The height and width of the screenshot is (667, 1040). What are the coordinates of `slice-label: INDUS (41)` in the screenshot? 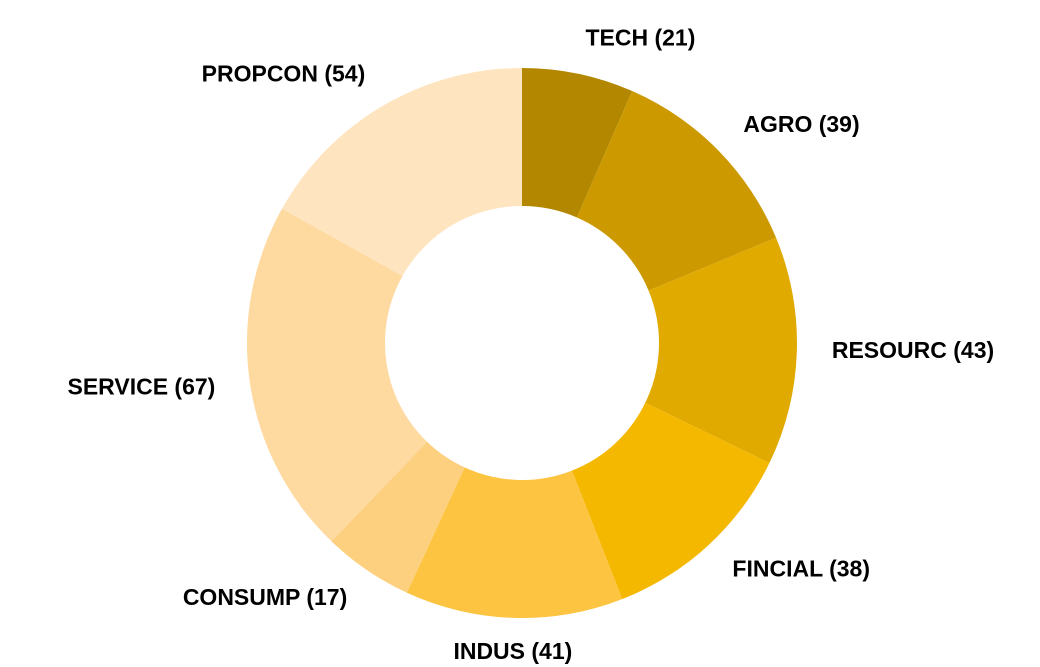 It's located at (512, 651).